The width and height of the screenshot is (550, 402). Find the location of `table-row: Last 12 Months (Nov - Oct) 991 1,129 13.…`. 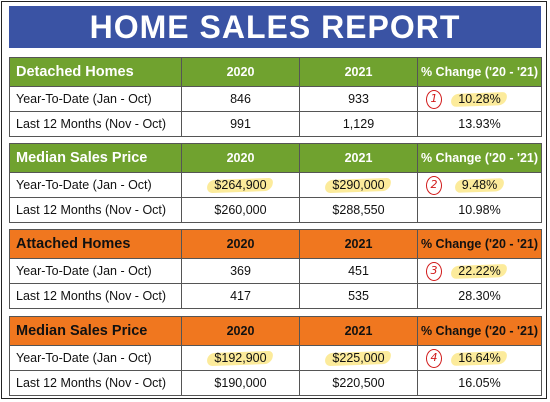

table-row: Last 12 Months (Nov - Oct) 991 1,129 13.… is located at coordinates (275, 124).